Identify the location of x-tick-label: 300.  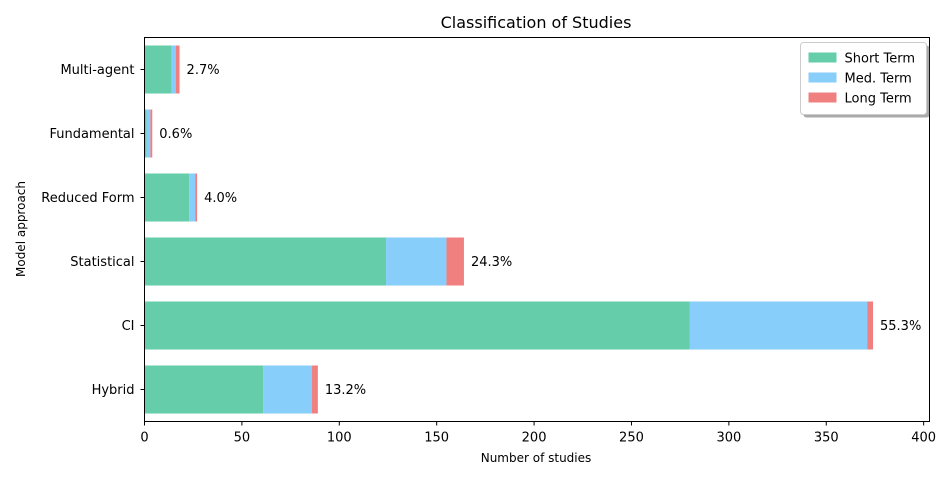
(728, 438).